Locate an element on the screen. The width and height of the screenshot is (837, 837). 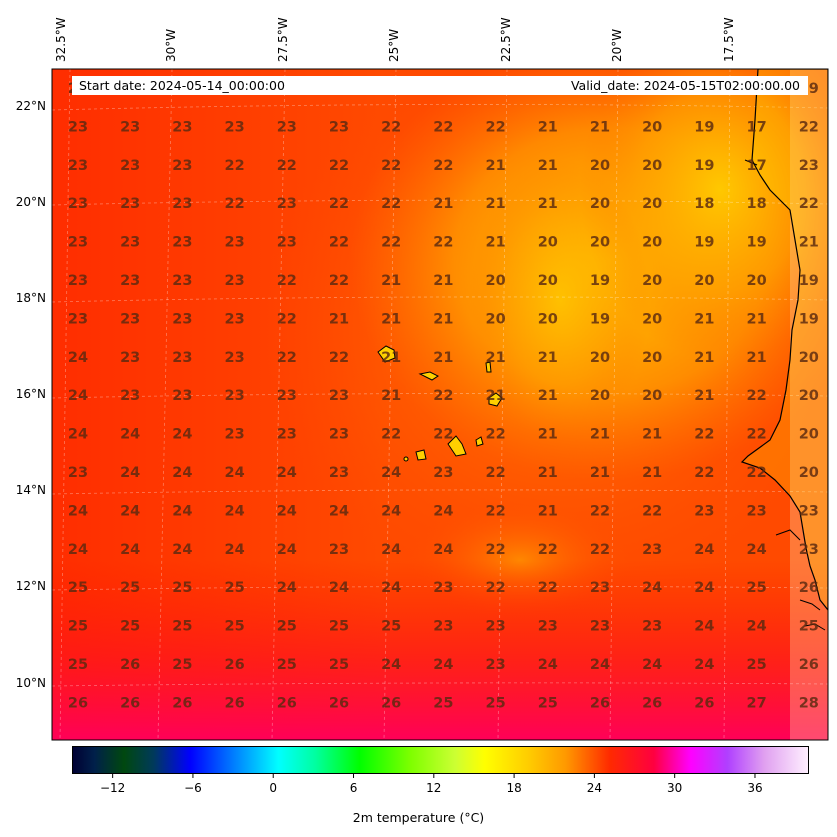
colorbar-tick-label: 6 is located at coordinates (354, 788).